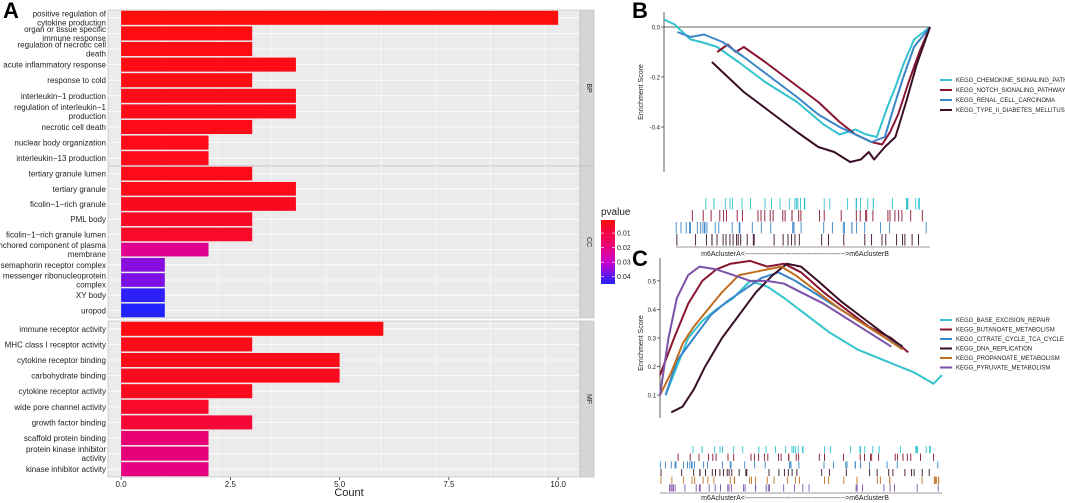 The width and height of the screenshot is (1065, 503). What do you see at coordinates (74, 127) in the screenshot?
I see `category-label: necrotic cell death` at bounding box center [74, 127].